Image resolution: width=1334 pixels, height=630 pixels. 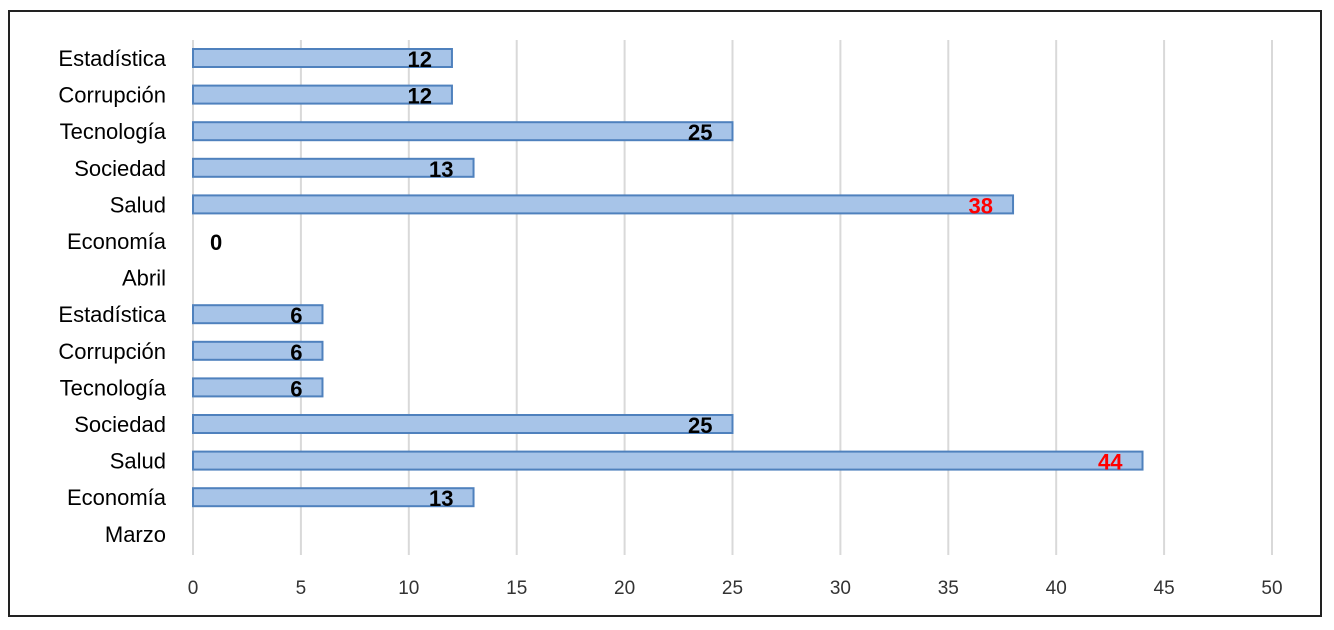 What do you see at coordinates (624, 588) in the screenshot?
I see `x-tick-label: 20` at bounding box center [624, 588].